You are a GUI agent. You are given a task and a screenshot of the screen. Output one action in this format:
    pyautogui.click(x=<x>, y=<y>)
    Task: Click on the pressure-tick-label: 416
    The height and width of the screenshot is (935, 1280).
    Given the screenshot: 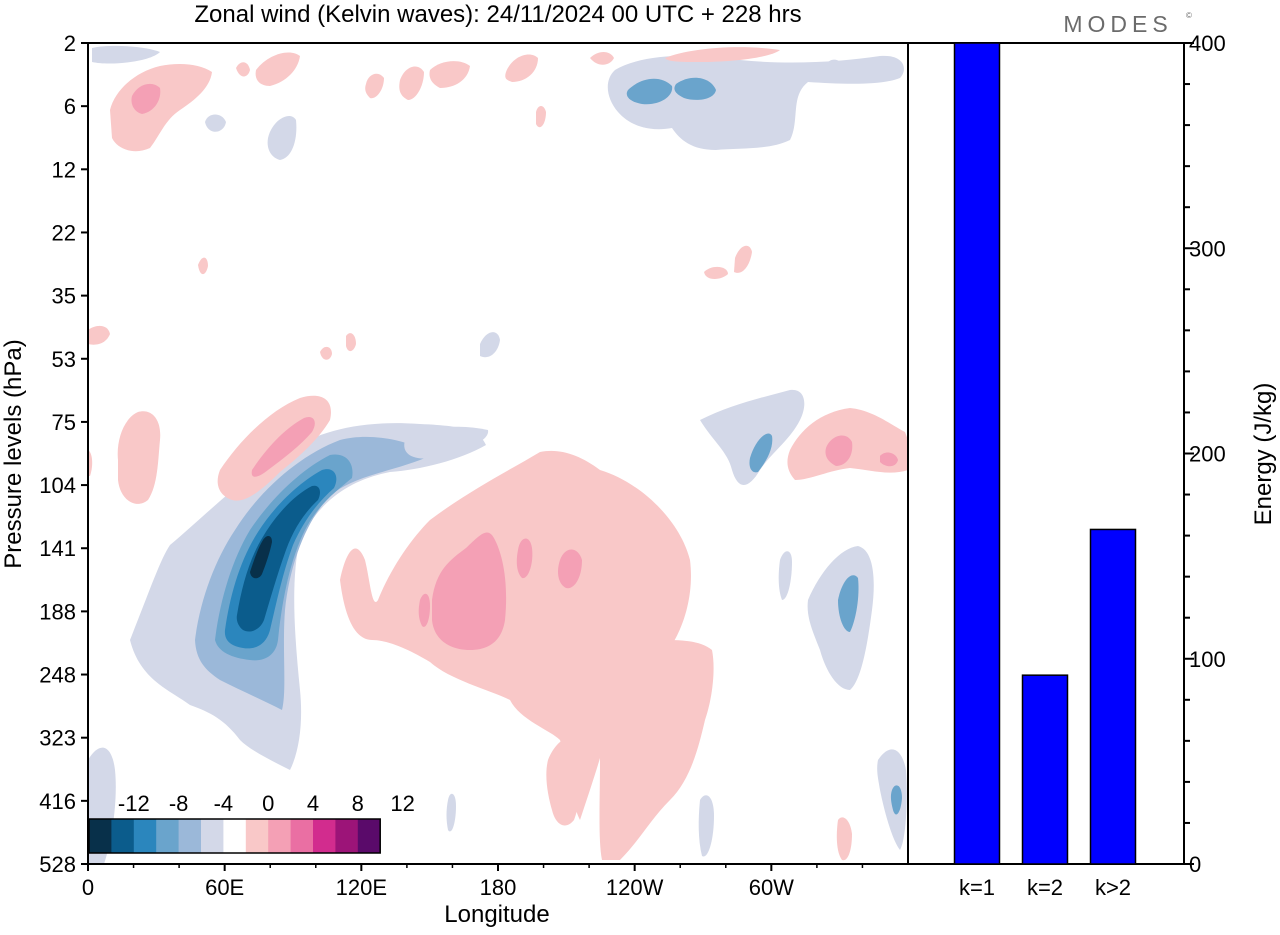 What is the action you would take?
    pyautogui.click(x=57, y=801)
    